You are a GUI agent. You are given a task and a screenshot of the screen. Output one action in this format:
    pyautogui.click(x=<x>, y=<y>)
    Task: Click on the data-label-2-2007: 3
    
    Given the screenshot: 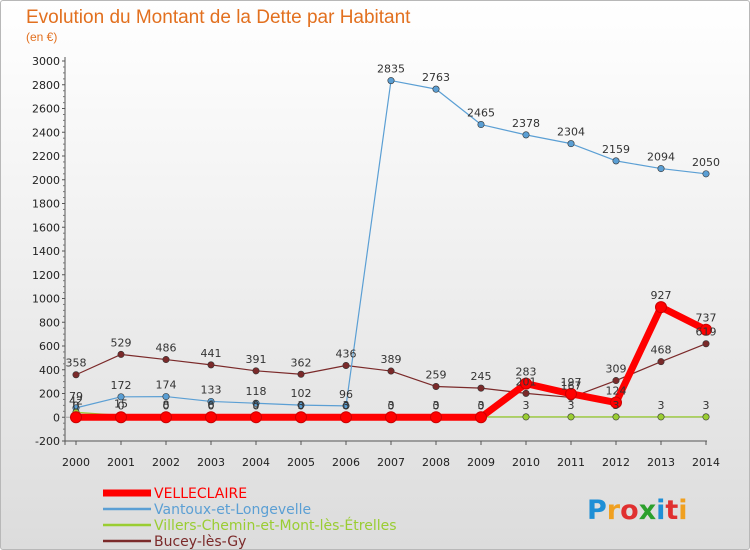 What is the action you would take?
    pyautogui.click(x=391, y=405)
    